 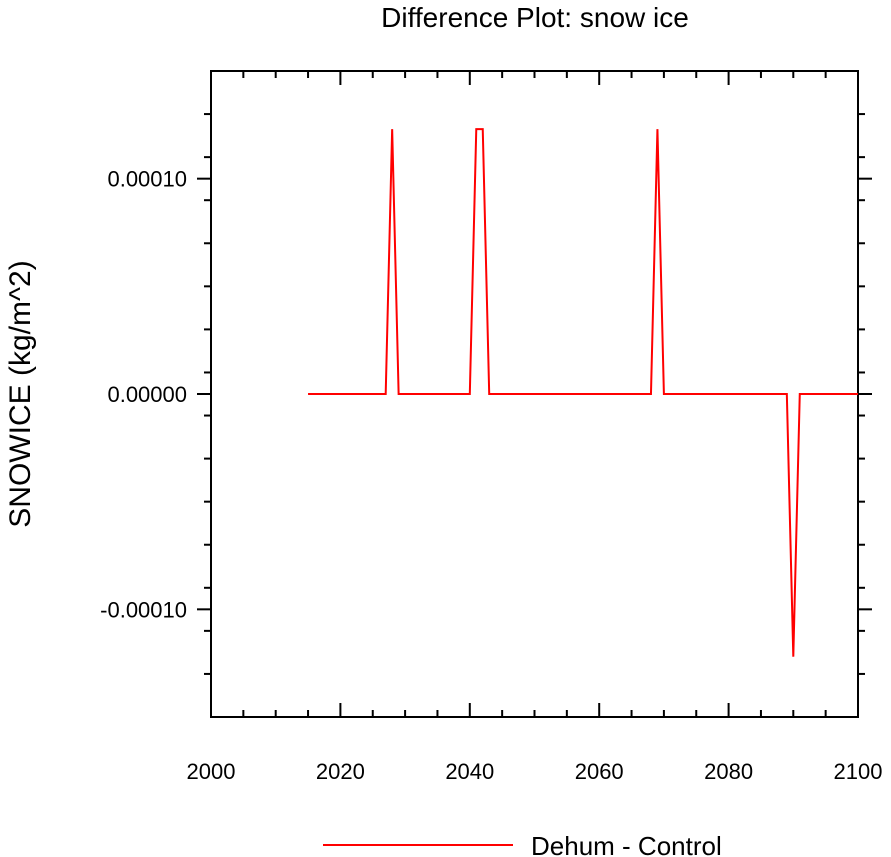 What do you see at coordinates (858, 771) in the screenshot?
I see `x-tick-label: 2100` at bounding box center [858, 771].